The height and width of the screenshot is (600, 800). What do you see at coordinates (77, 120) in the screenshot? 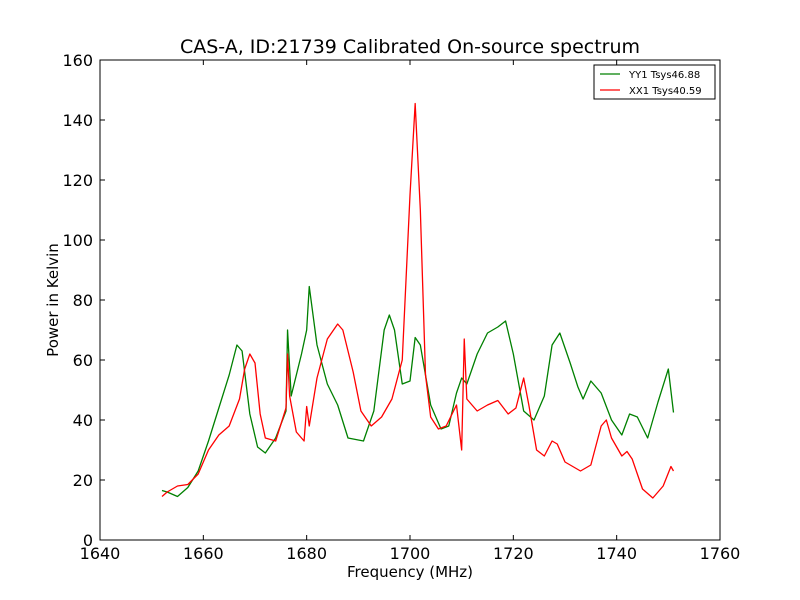
I see `y-tick-label: 140` at bounding box center [77, 120].